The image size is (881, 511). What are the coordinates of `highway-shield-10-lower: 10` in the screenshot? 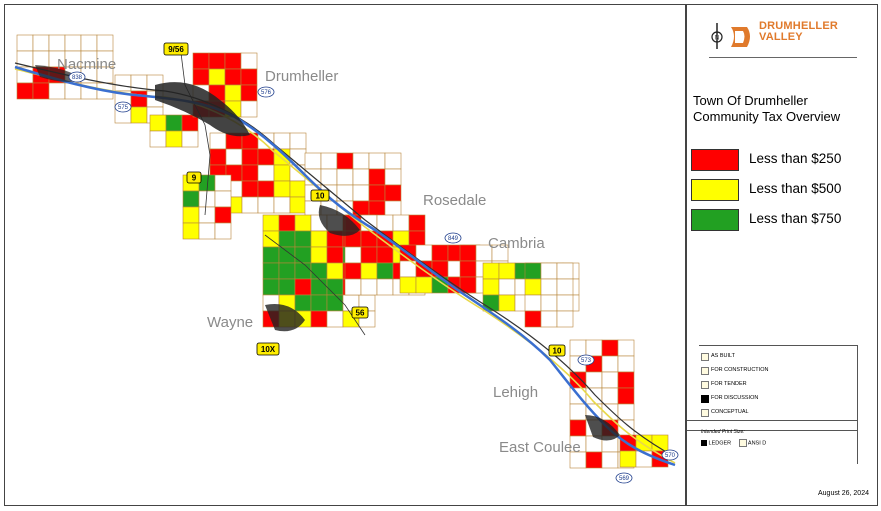 It's located at (557, 350).